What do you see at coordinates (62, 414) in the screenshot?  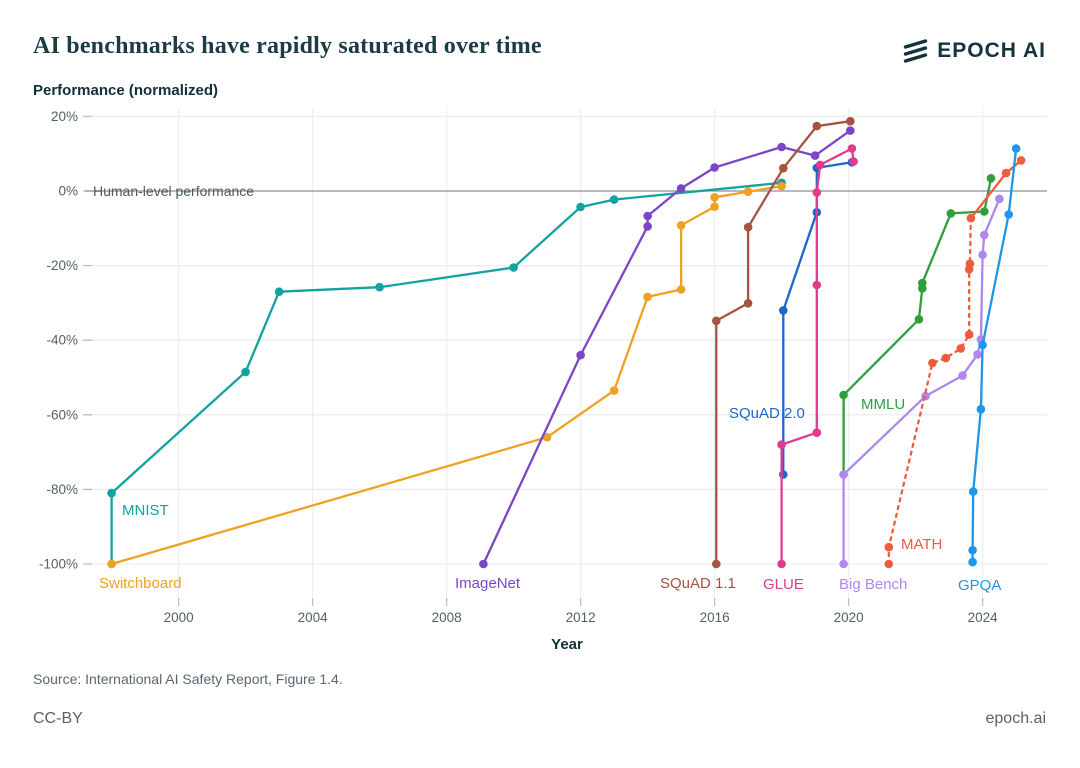 I see `y-tick-label: -60%` at bounding box center [62, 414].